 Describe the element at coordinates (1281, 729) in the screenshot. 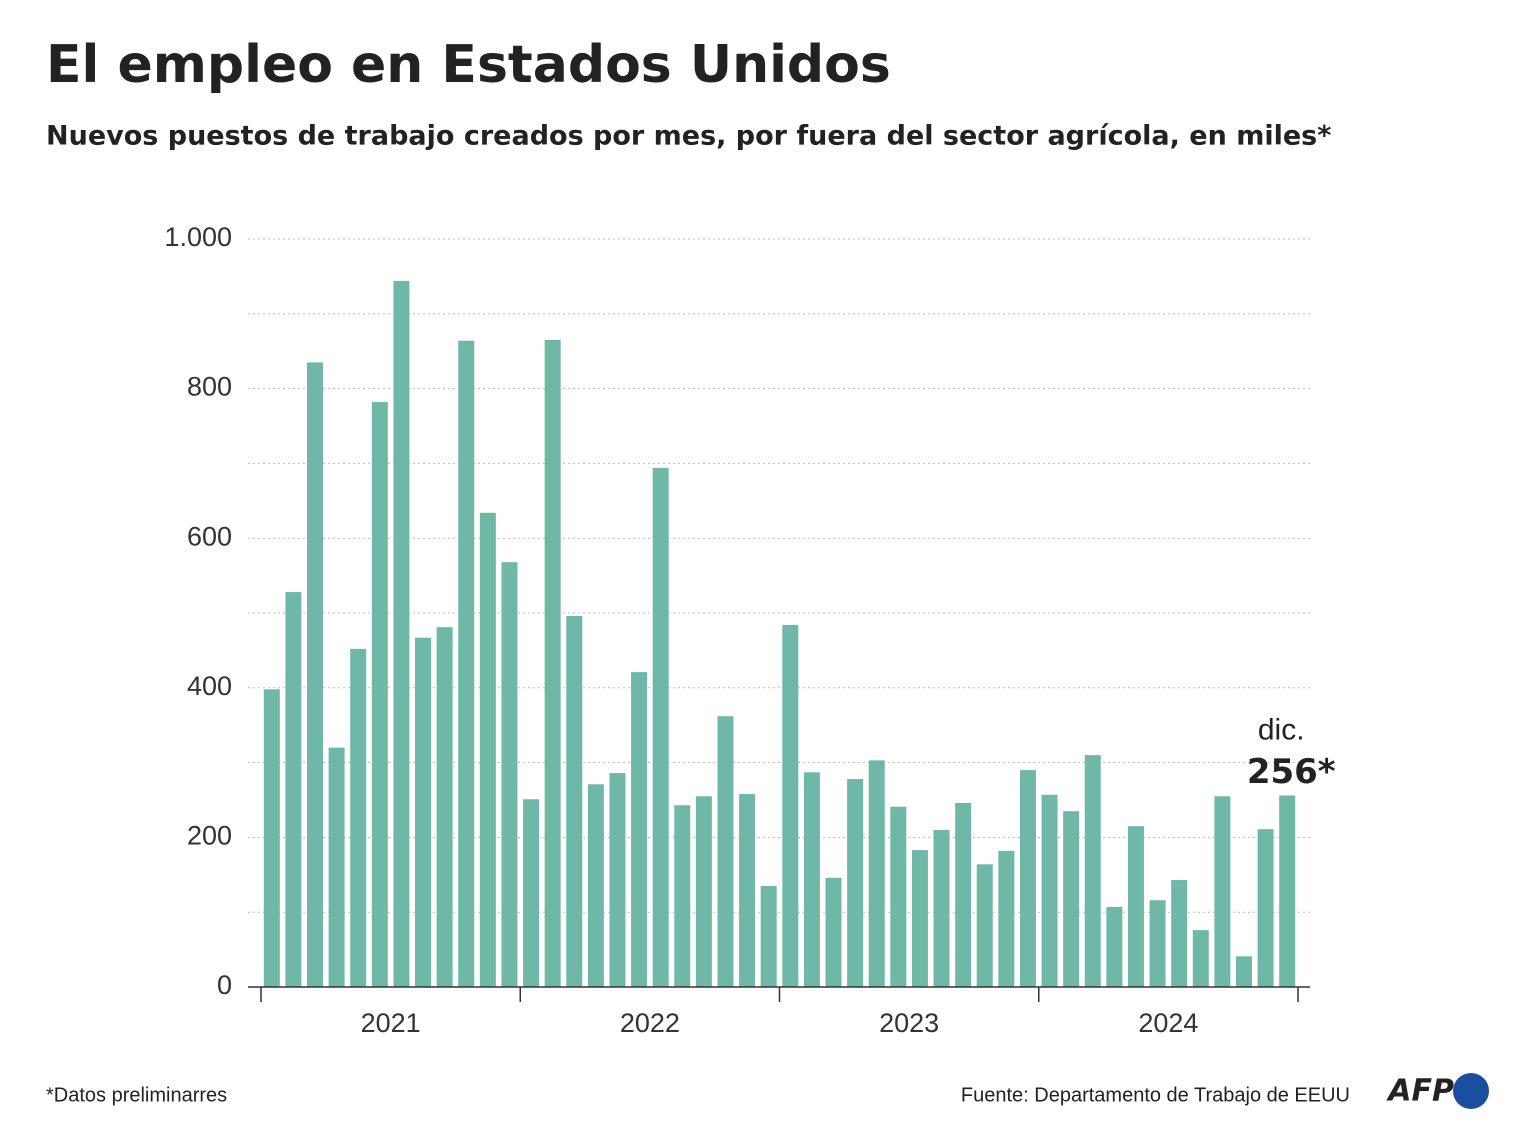

I see `annotation: dic.` at that location.